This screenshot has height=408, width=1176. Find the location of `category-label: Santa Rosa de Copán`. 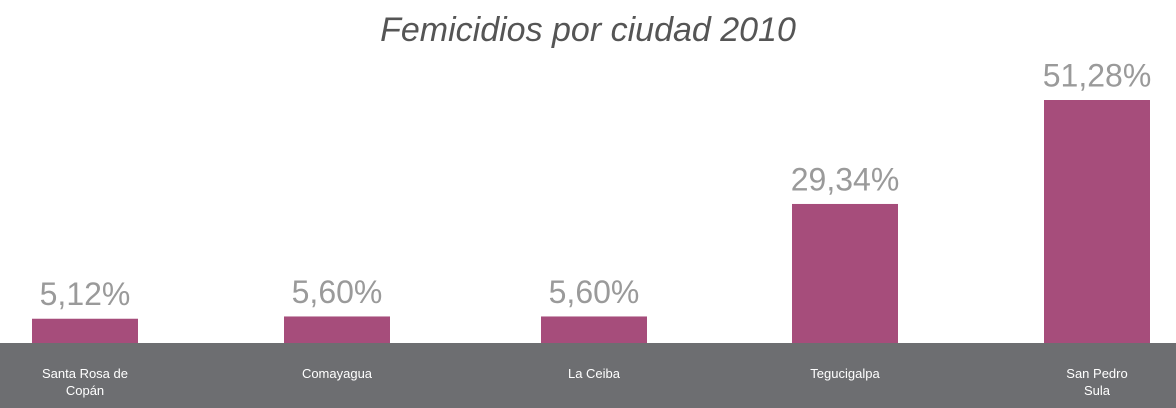

category-label: Santa Rosa de Copán is located at coordinates (84, 382).